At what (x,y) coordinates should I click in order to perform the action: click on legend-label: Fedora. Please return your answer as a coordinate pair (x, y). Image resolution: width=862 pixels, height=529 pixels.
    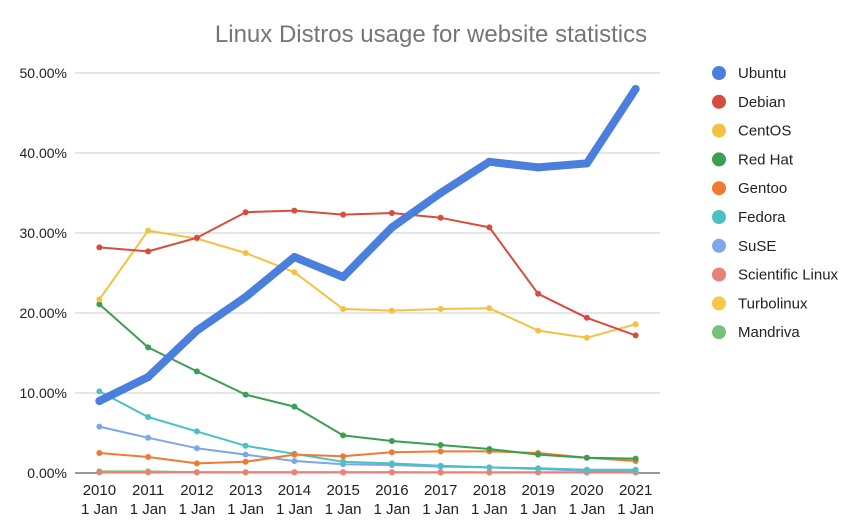
    Looking at the image, I should click on (762, 217).